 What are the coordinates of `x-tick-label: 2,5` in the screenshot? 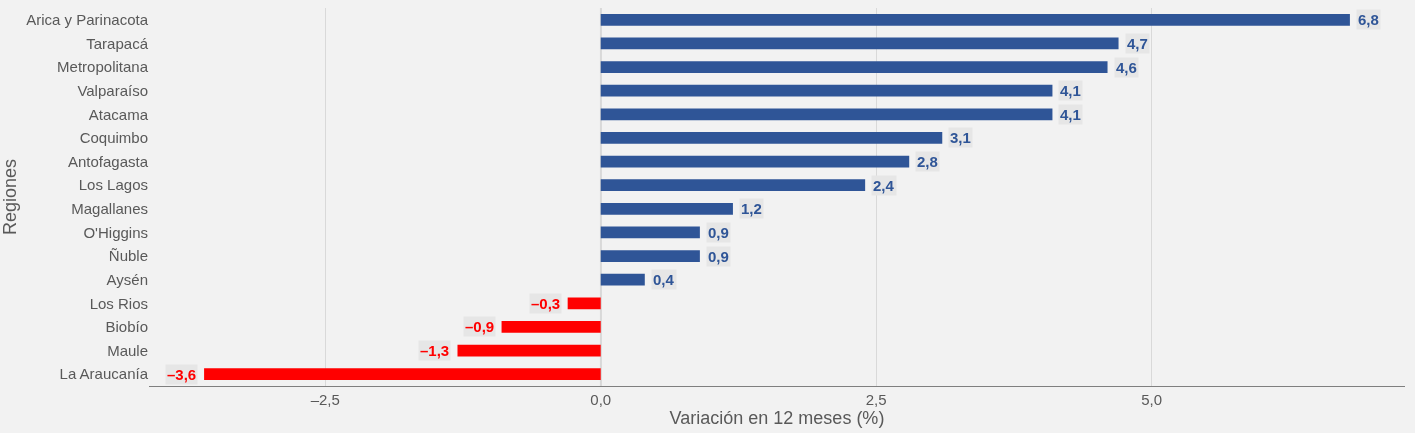 It's located at (876, 399).